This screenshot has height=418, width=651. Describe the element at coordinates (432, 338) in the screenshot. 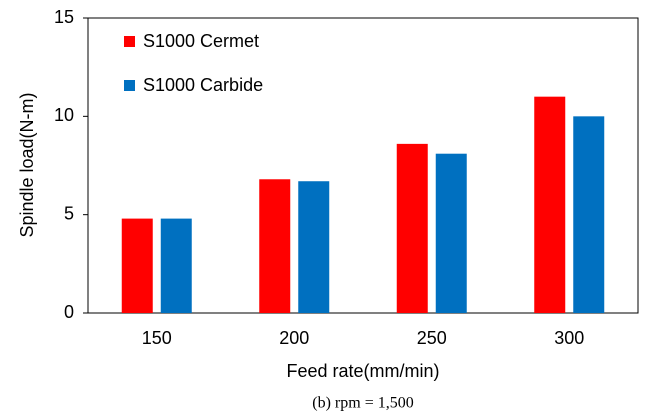

I see `x-tick-label: 250` at that location.